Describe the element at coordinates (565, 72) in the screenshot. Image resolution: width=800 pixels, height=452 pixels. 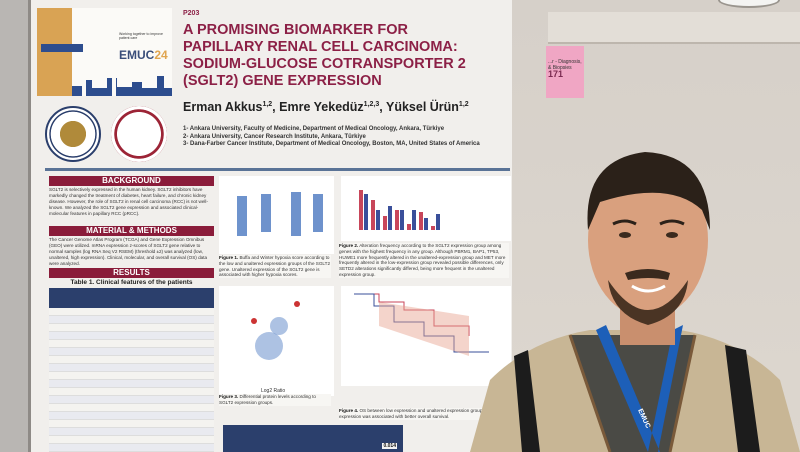
I see `sticky-note: ...r - Diagnosis, & Biopsies 171` at that location.